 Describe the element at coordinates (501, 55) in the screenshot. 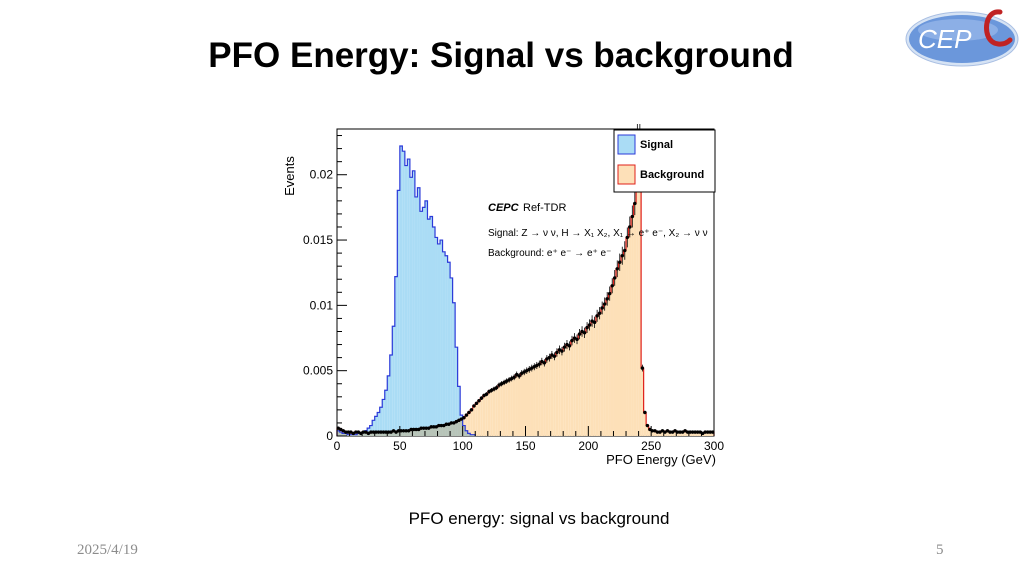

I see `slide-title: PFO Energy: Signal vs background` at that location.